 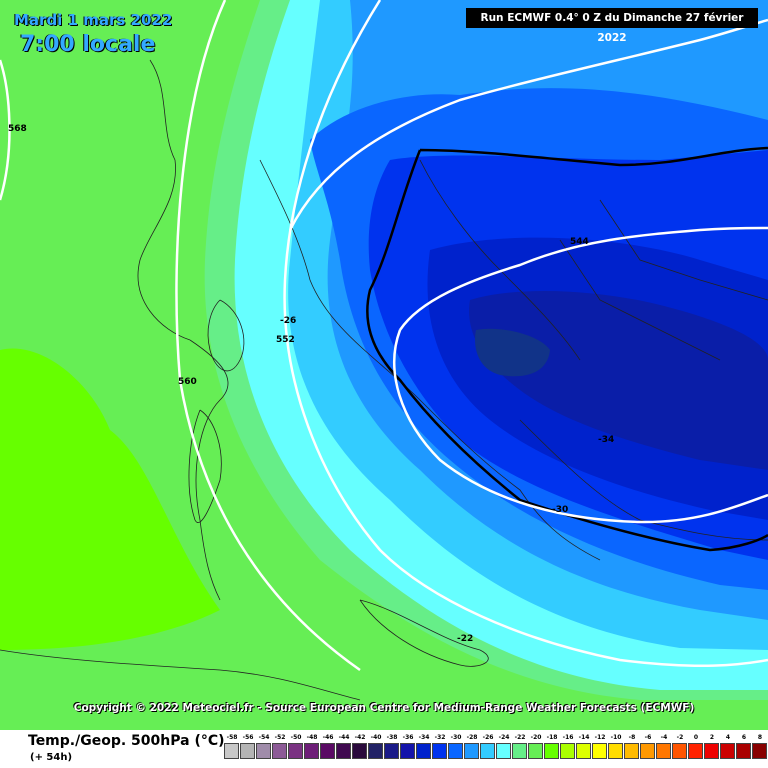 I want to click on legend-item: -38, so click(x=392, y=748).